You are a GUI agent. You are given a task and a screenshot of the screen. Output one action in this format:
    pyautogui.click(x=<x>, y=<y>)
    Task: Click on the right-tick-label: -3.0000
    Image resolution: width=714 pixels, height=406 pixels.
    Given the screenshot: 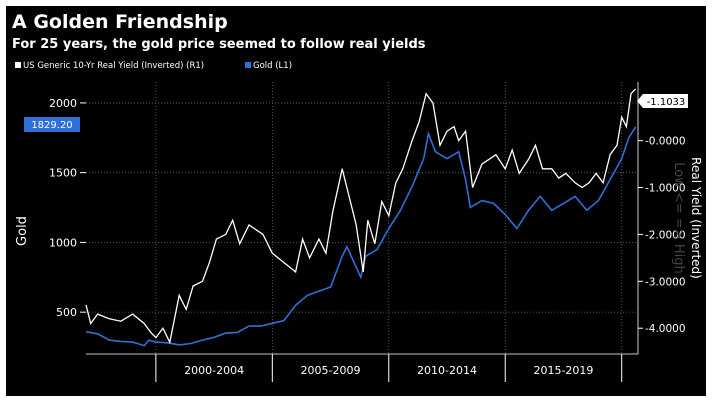 What is the action you would take?
    pyautogui.click(x=665, y=282)
    